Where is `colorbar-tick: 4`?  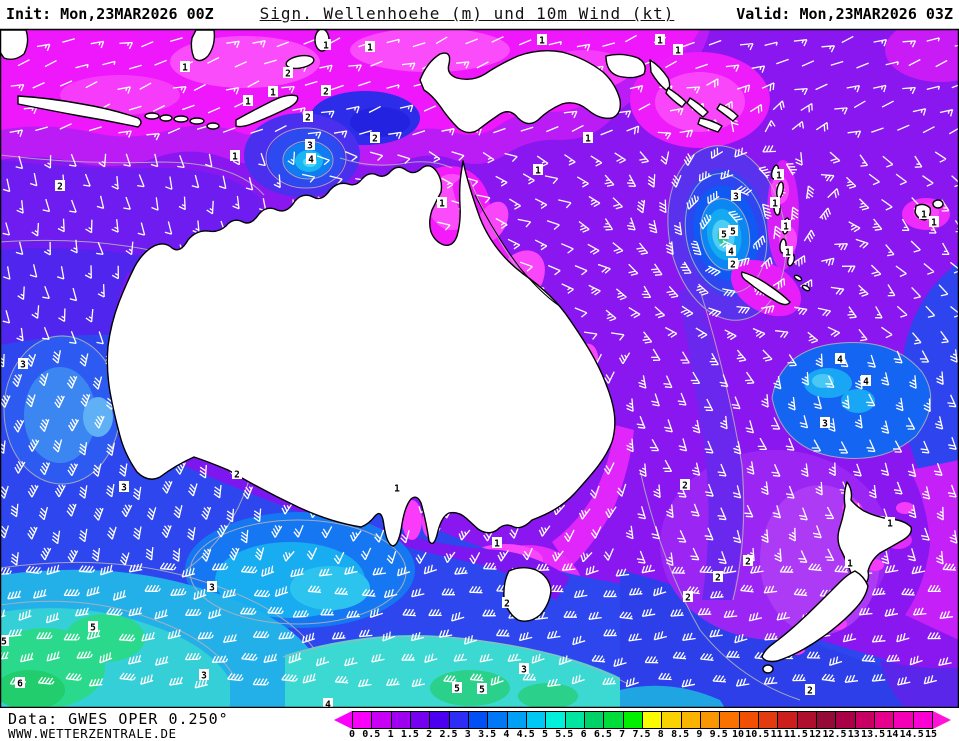
colorbar-tick: 4 is located at coordinates (506, 734).